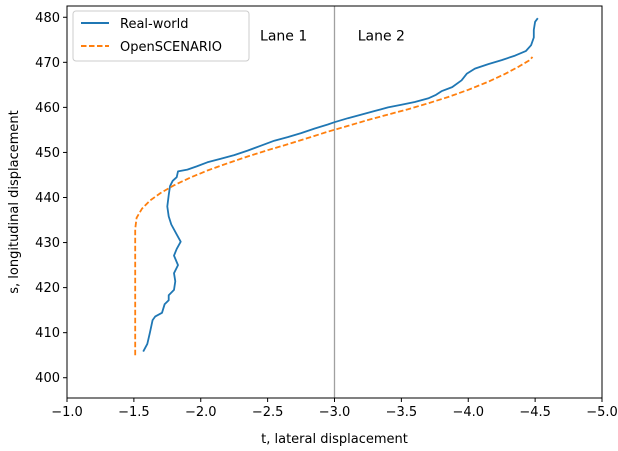 This screenshot has height=451, width=618. Describe the element at coordinates (171, 47) in the screenshot. I see `legend-label-openscenario: OpenSCENARIO` at that location.